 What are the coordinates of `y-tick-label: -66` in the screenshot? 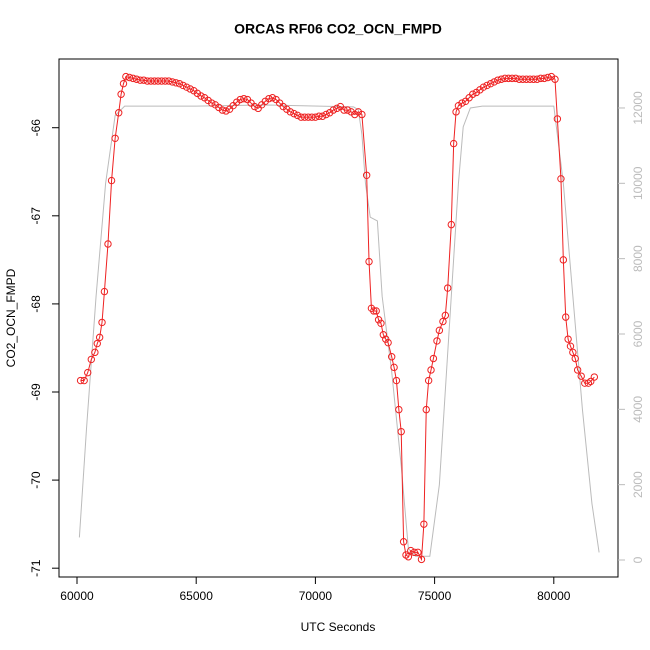 It's located at (36, 128).